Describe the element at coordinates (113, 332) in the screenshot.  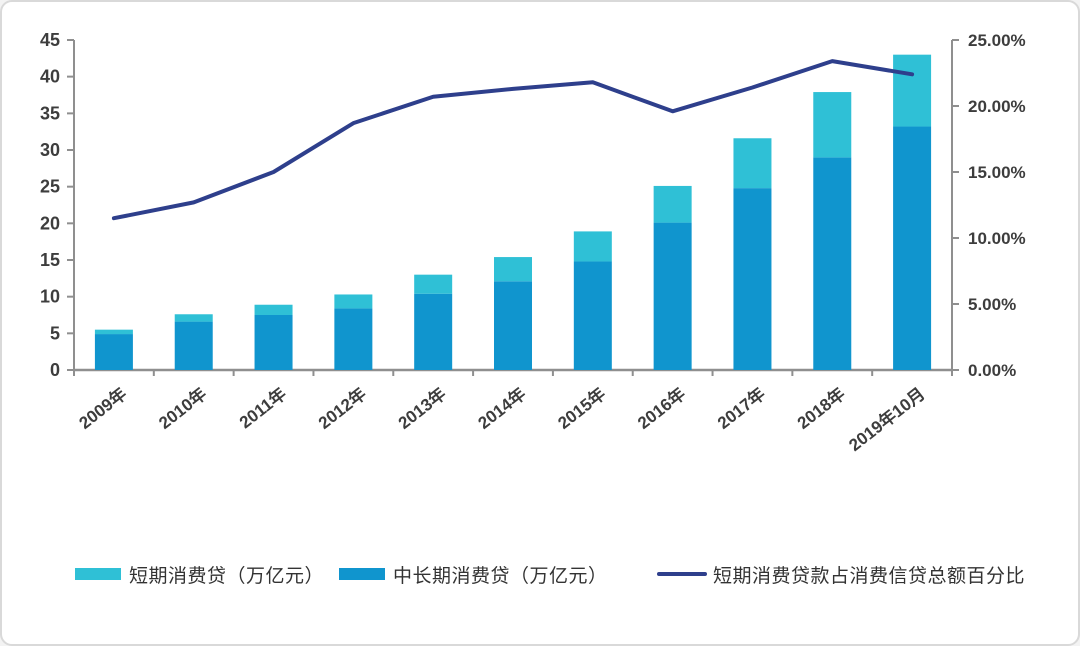
I see `bar-short-term-2009年` at that location.